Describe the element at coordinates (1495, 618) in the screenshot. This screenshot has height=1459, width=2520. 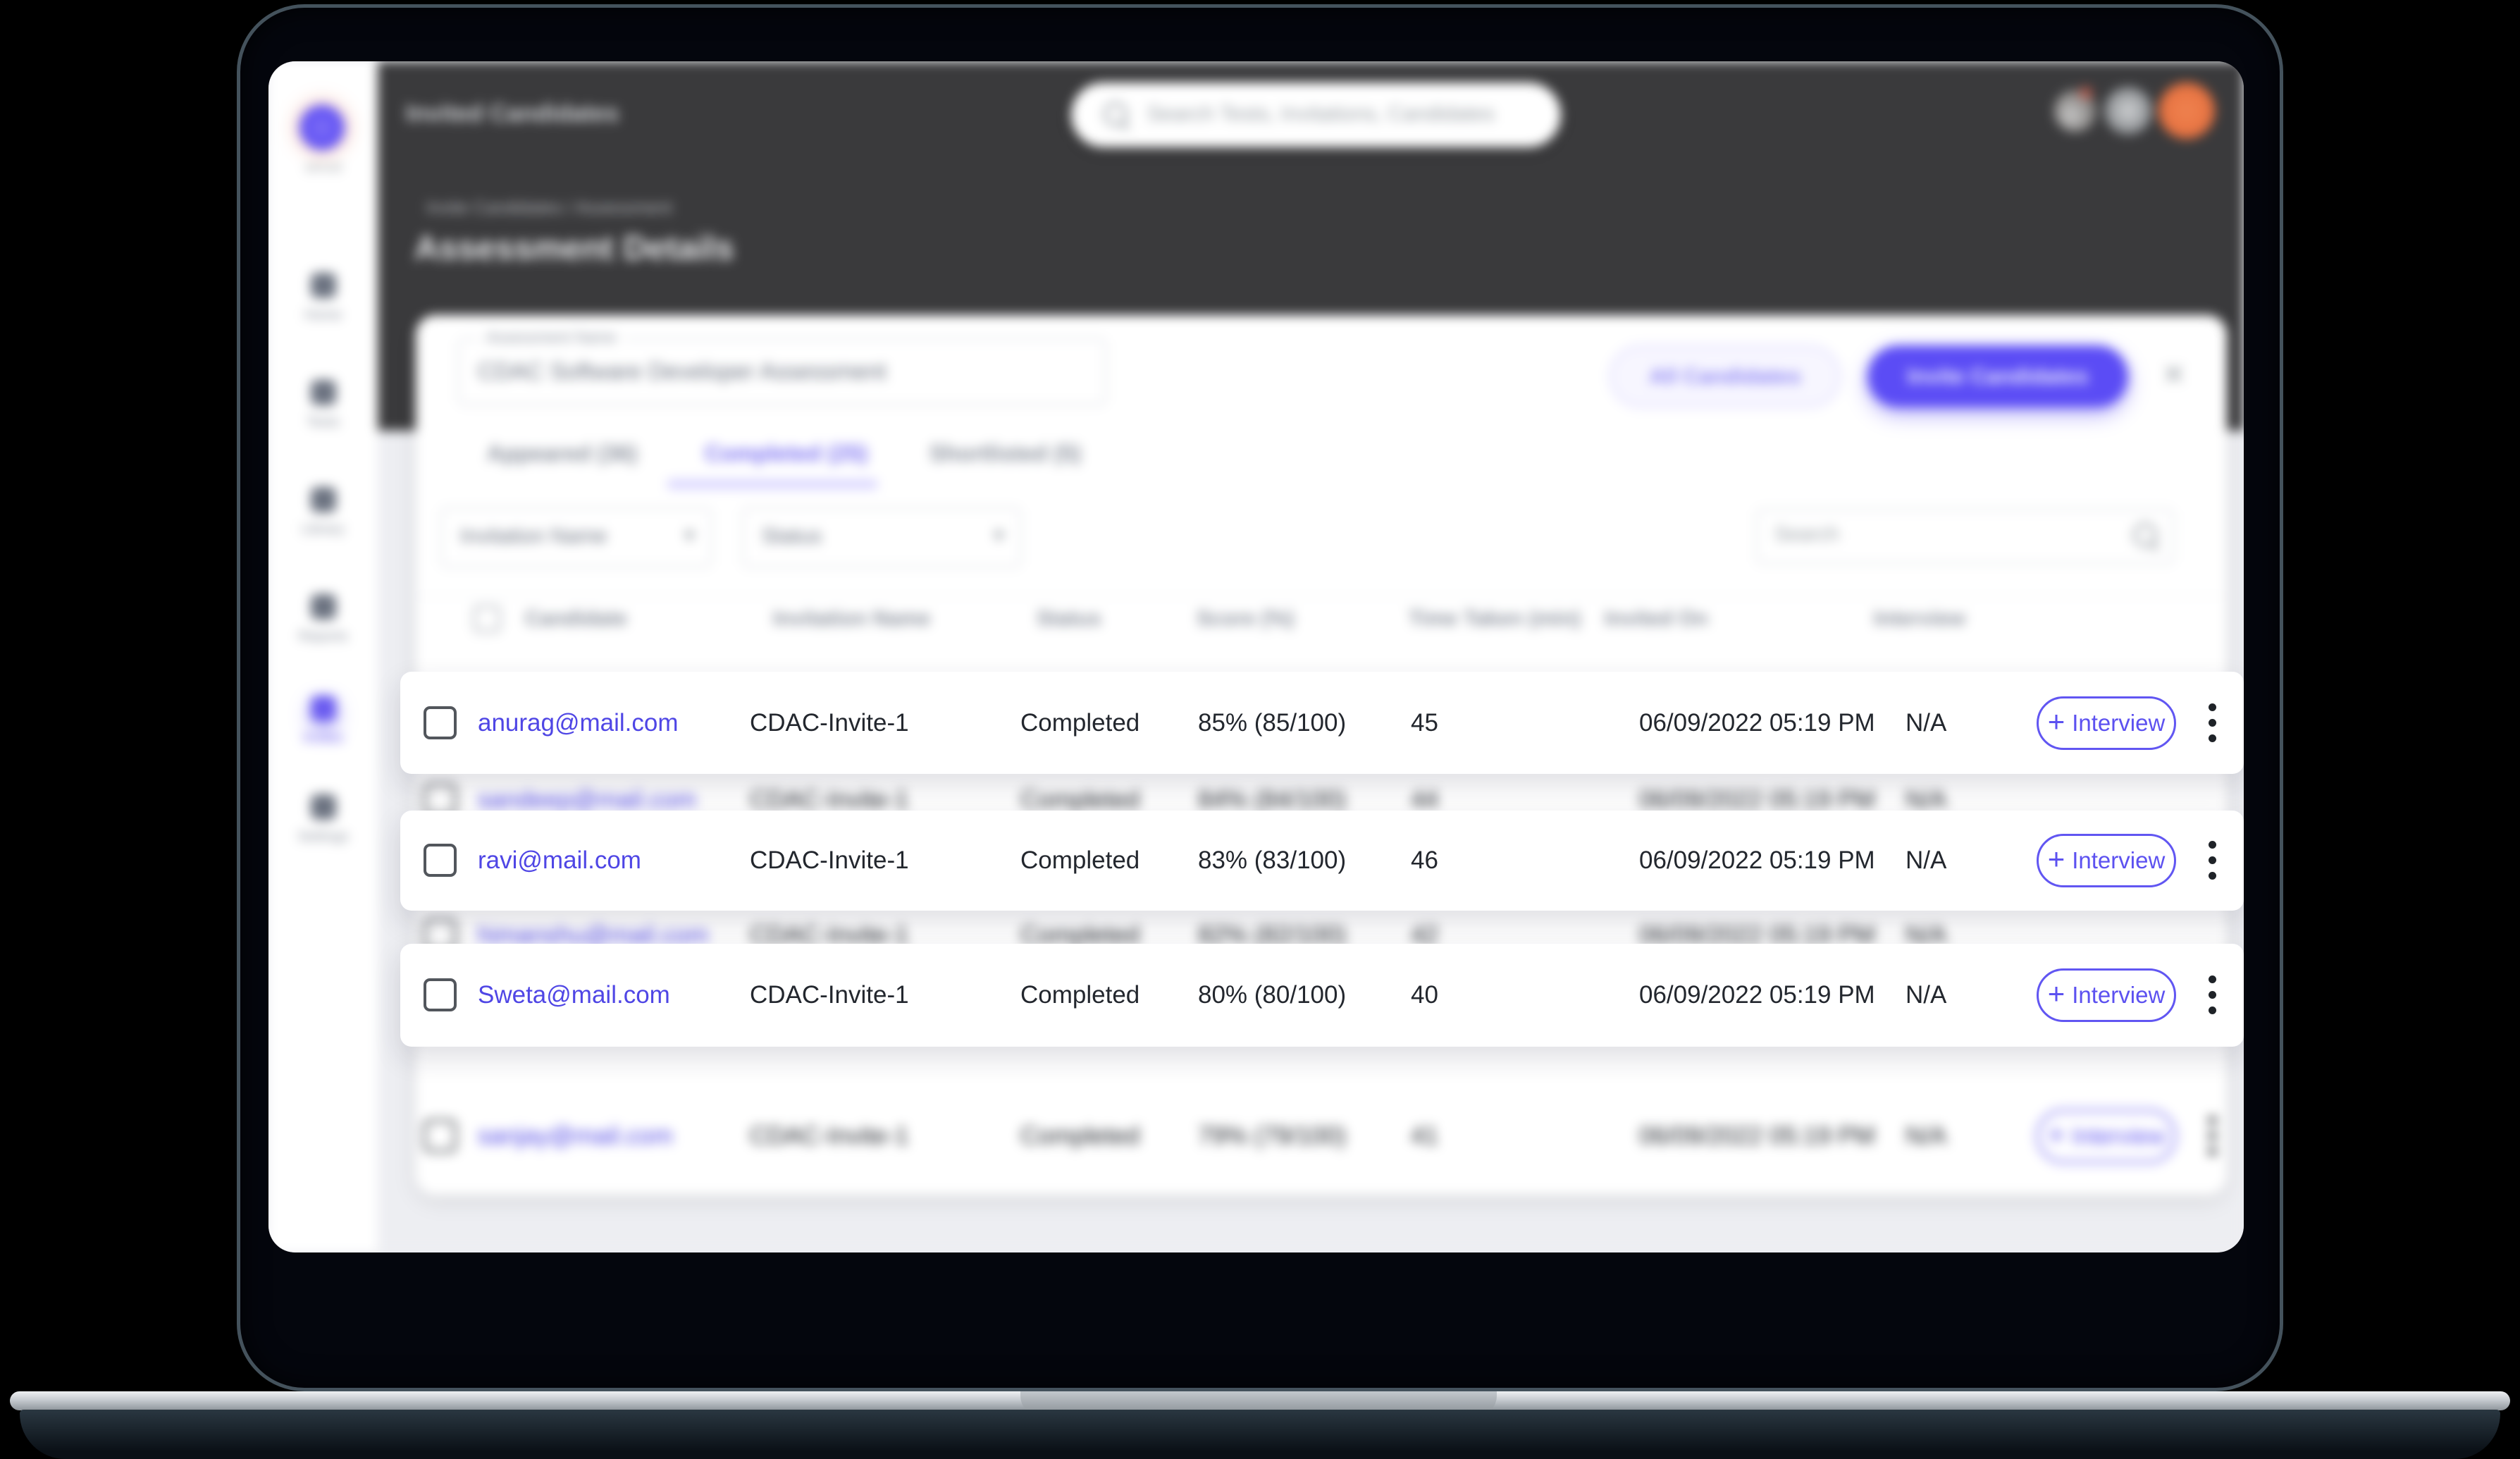
I see `col-time-taken: Time Taken (min)` at that location.